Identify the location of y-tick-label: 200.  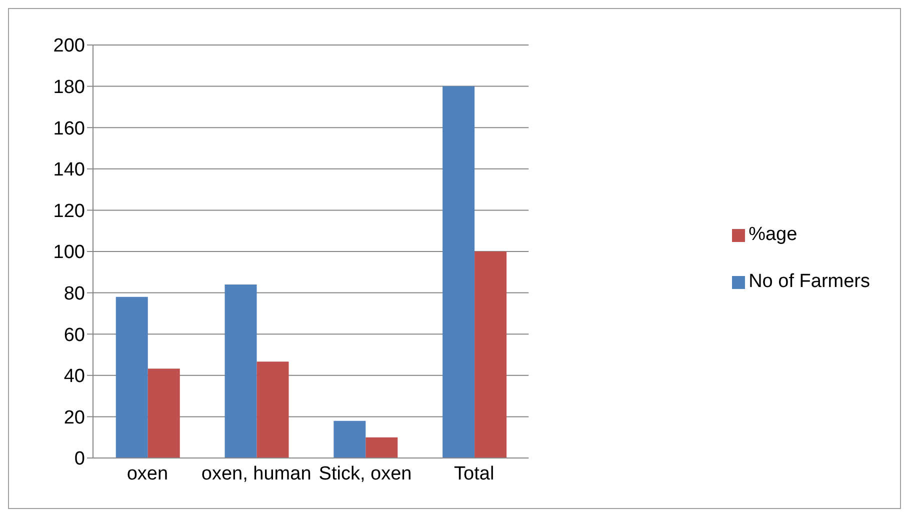
(69, 46).